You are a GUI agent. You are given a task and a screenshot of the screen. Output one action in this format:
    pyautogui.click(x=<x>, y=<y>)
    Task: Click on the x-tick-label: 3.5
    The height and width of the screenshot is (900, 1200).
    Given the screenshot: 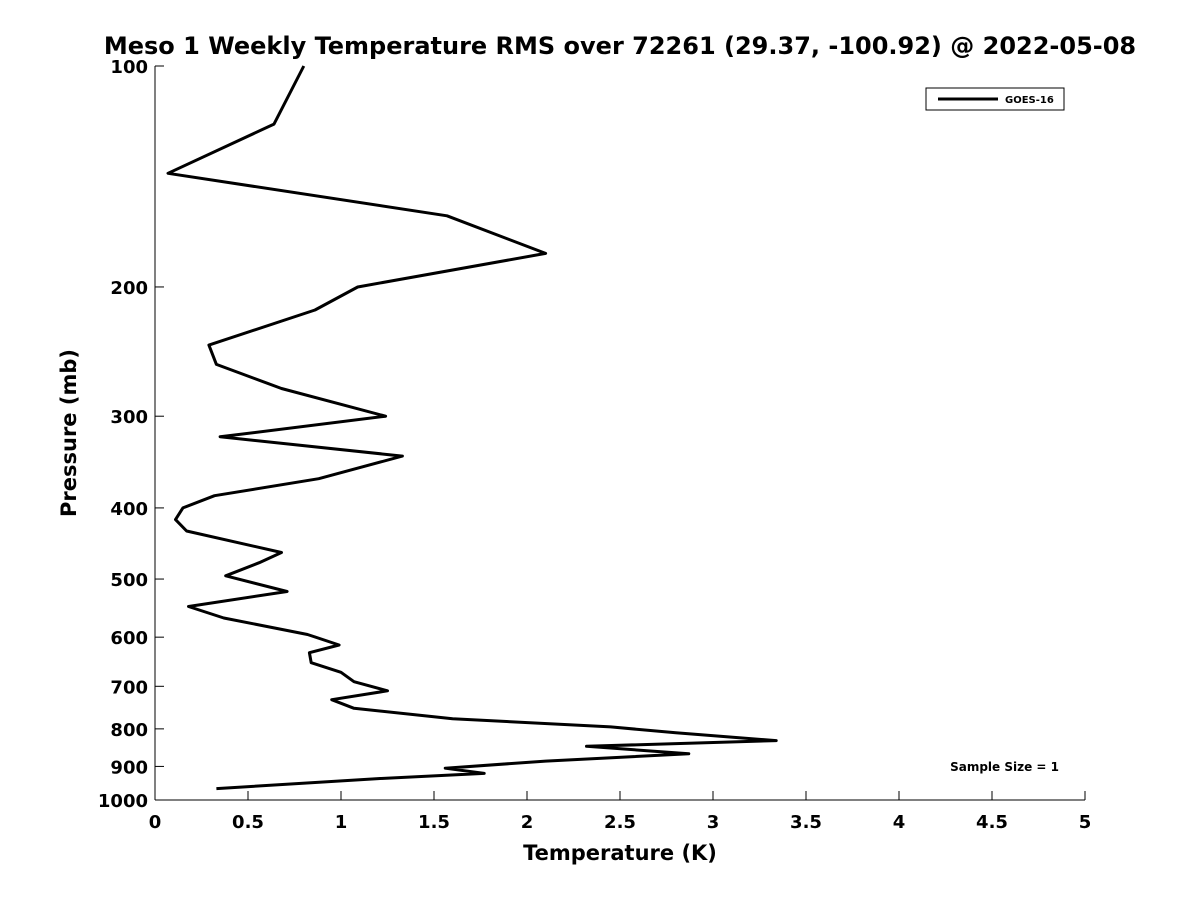 What is the action you would take?
    pyautogui.click(x=806, y=822)
    